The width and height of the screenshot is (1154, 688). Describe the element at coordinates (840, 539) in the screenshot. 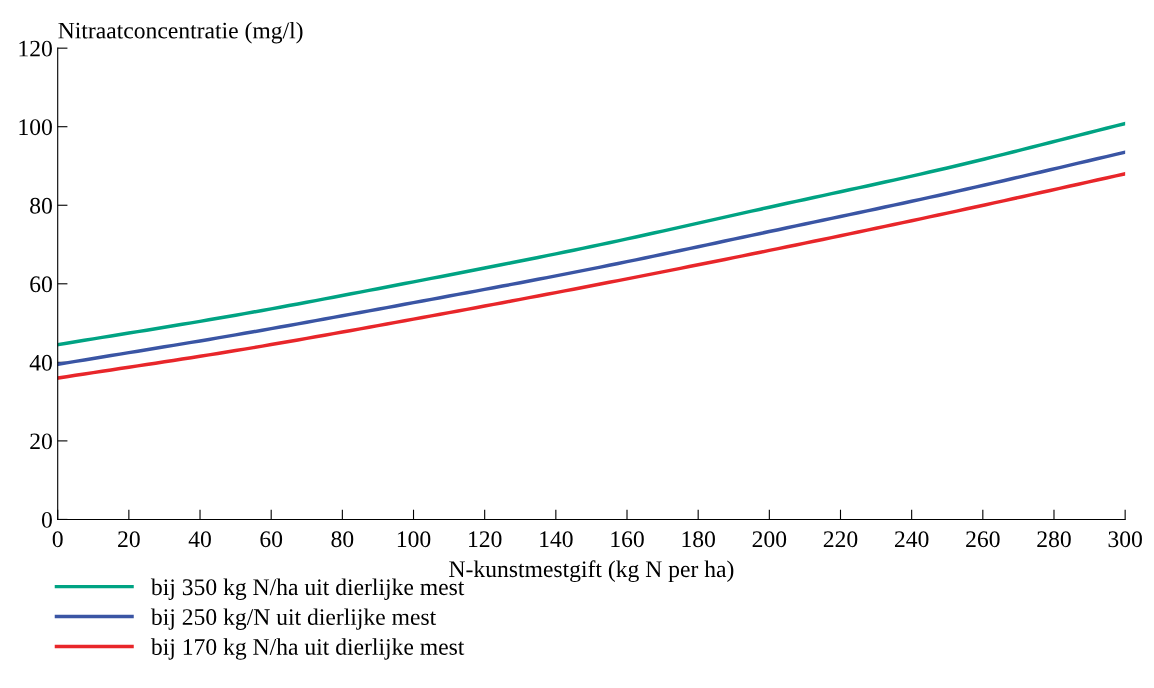

I see `x-tick-label: 220` at that location.